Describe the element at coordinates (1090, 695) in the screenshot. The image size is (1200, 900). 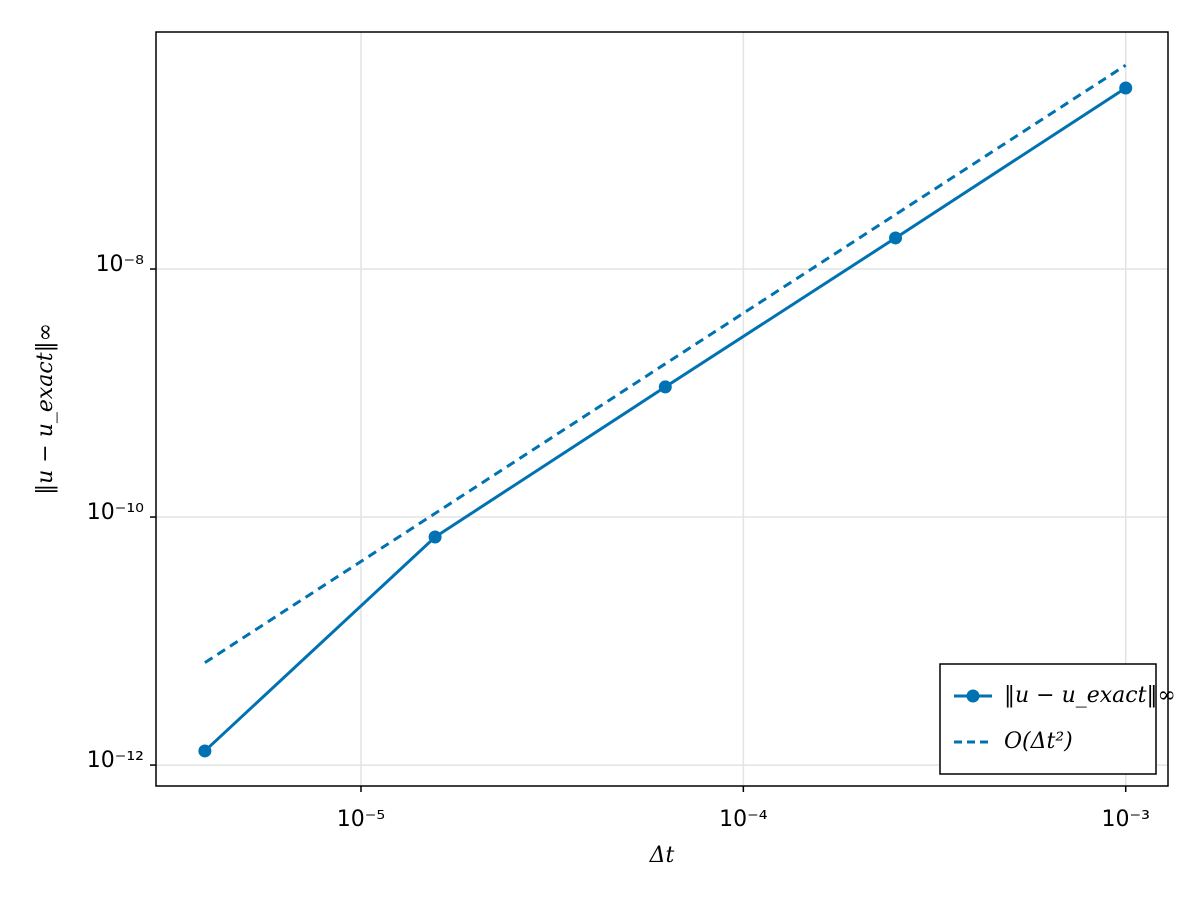
I see `legend-label: ‖u − u_exact‖∞` at that location.